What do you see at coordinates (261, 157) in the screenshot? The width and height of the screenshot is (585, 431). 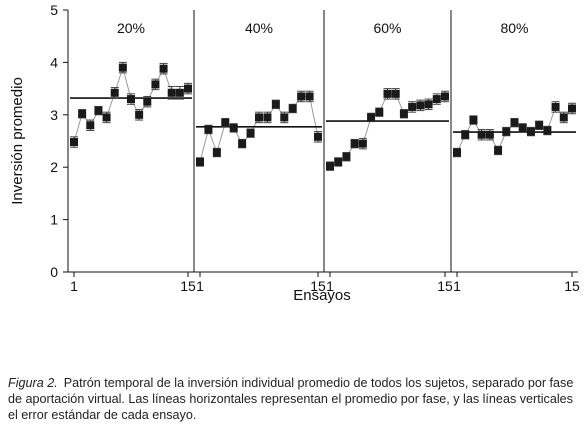 I see `panel-2: 40% 1 15` at bounding box center [261, 157].